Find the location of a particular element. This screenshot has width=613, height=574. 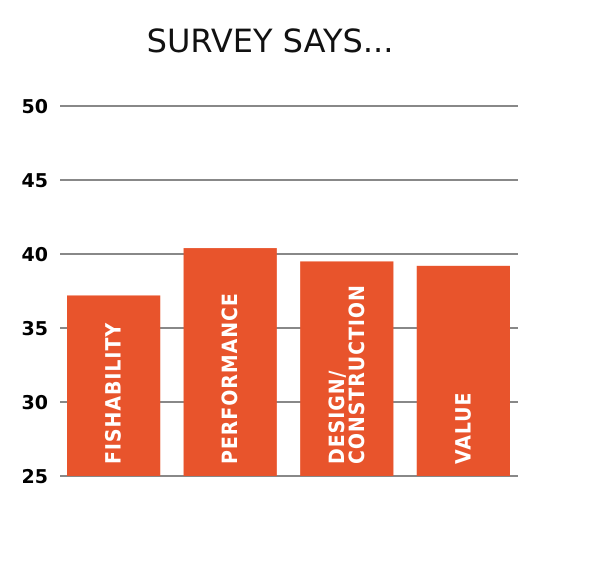

y-tick-label: 45 is located at coordinates (35, 181).